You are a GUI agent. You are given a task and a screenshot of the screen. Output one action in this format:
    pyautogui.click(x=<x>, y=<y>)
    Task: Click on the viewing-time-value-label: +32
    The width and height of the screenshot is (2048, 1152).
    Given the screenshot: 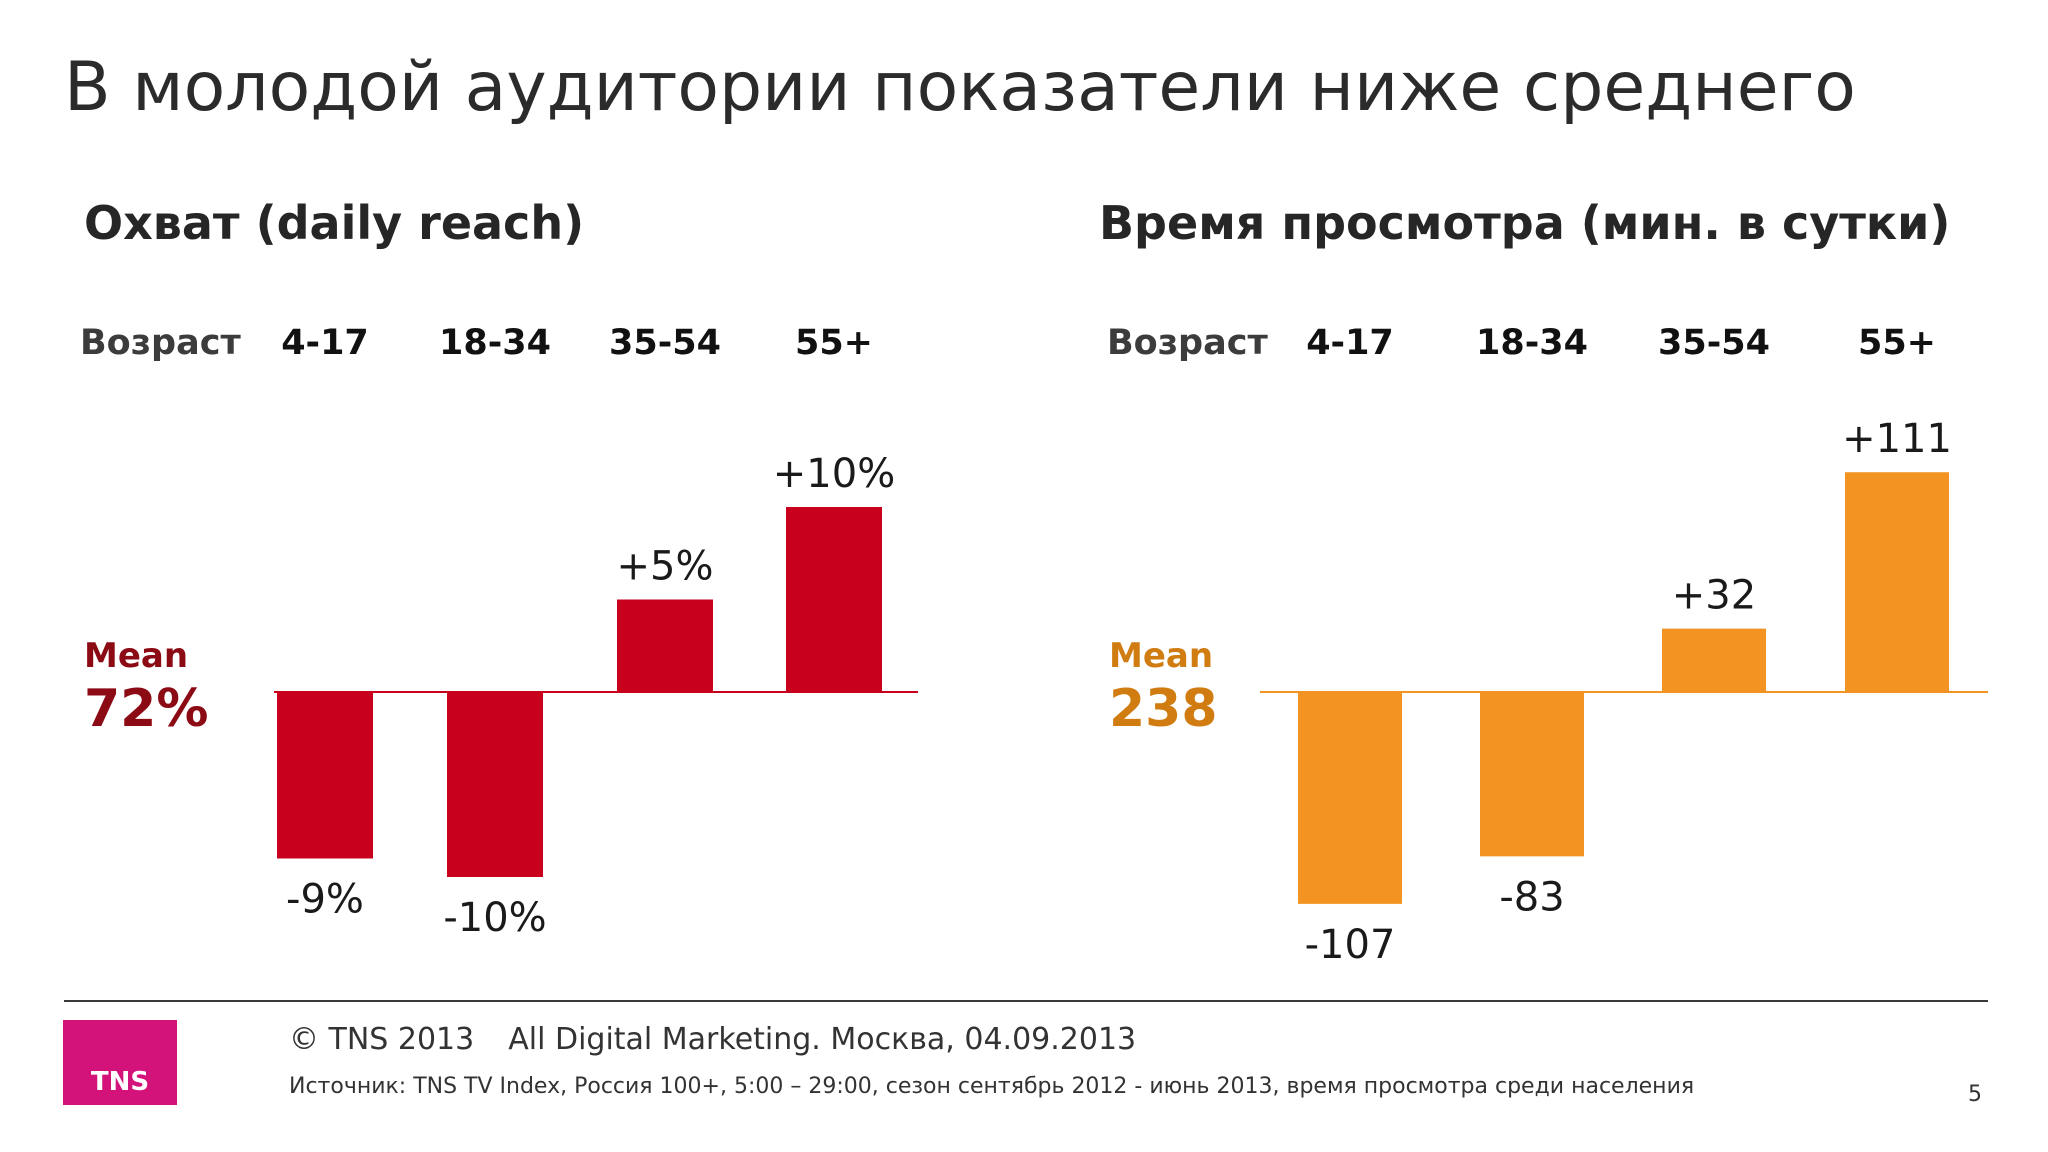 What is the action you would take?
    pyautogui.click(x=1714, y=596)
    